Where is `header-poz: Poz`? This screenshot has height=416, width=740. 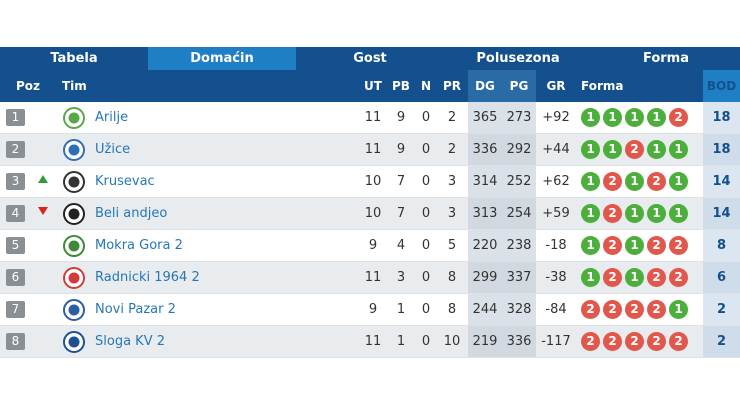 header-poz: Poz is located at coordinates (28, 86).